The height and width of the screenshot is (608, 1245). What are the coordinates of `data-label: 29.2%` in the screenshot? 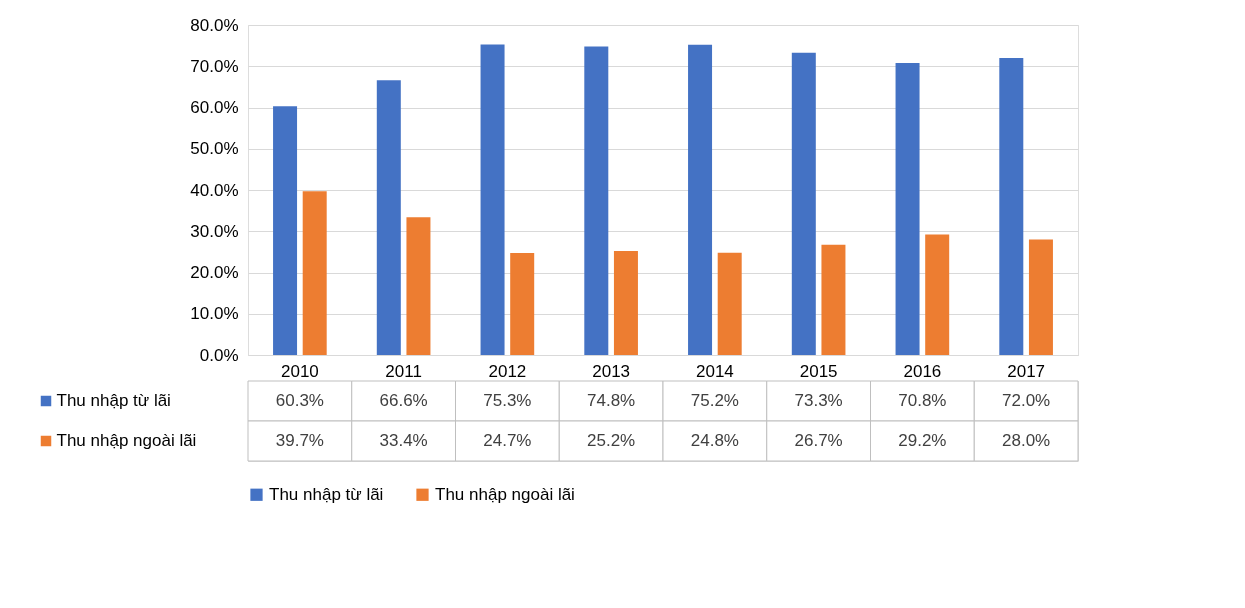 It's located at (922, 440).